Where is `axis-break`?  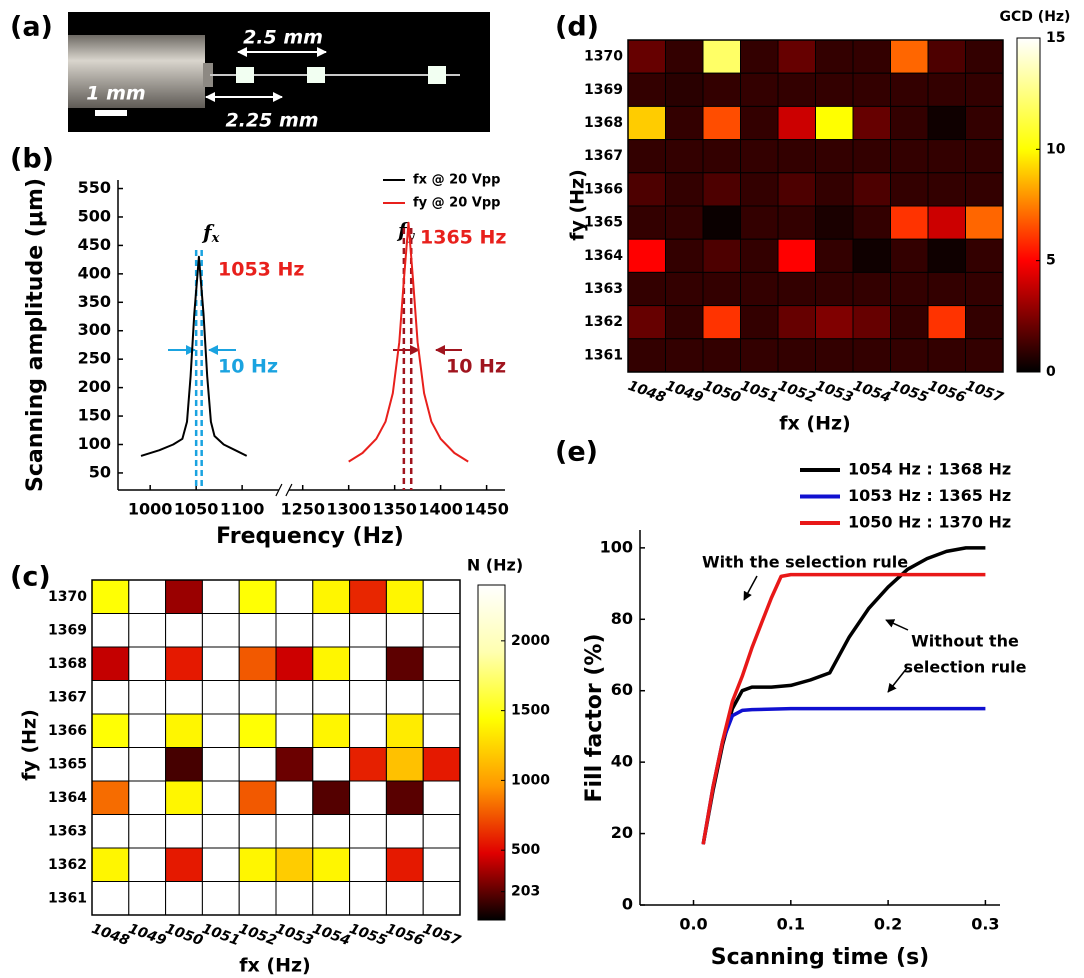 axis-break is located at coordinates (279, 490).